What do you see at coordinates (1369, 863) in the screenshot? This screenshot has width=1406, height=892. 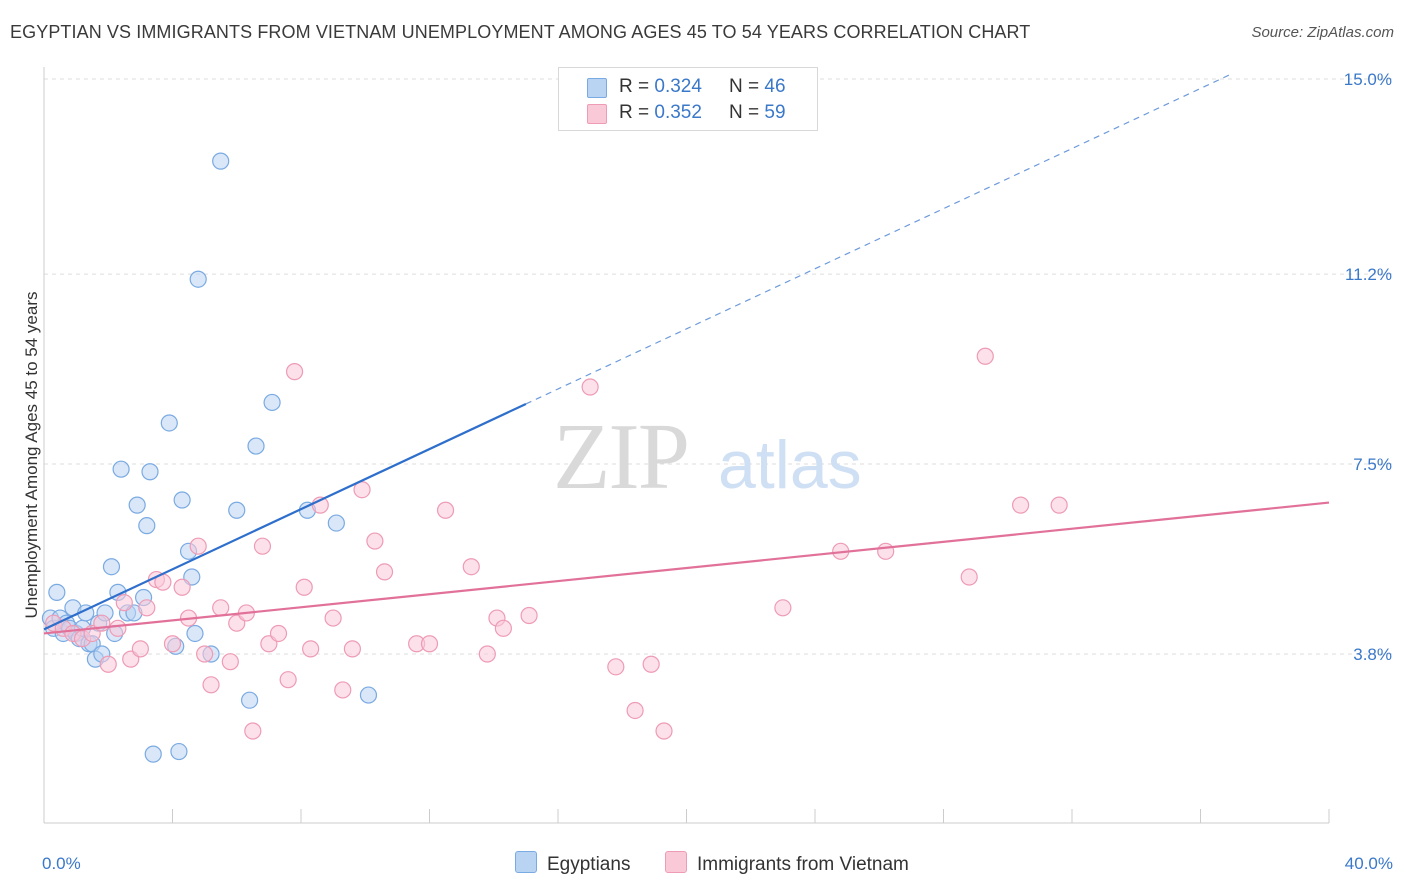 I see `x-tick-label: 40.0%` at bounding box center [1369, 863].